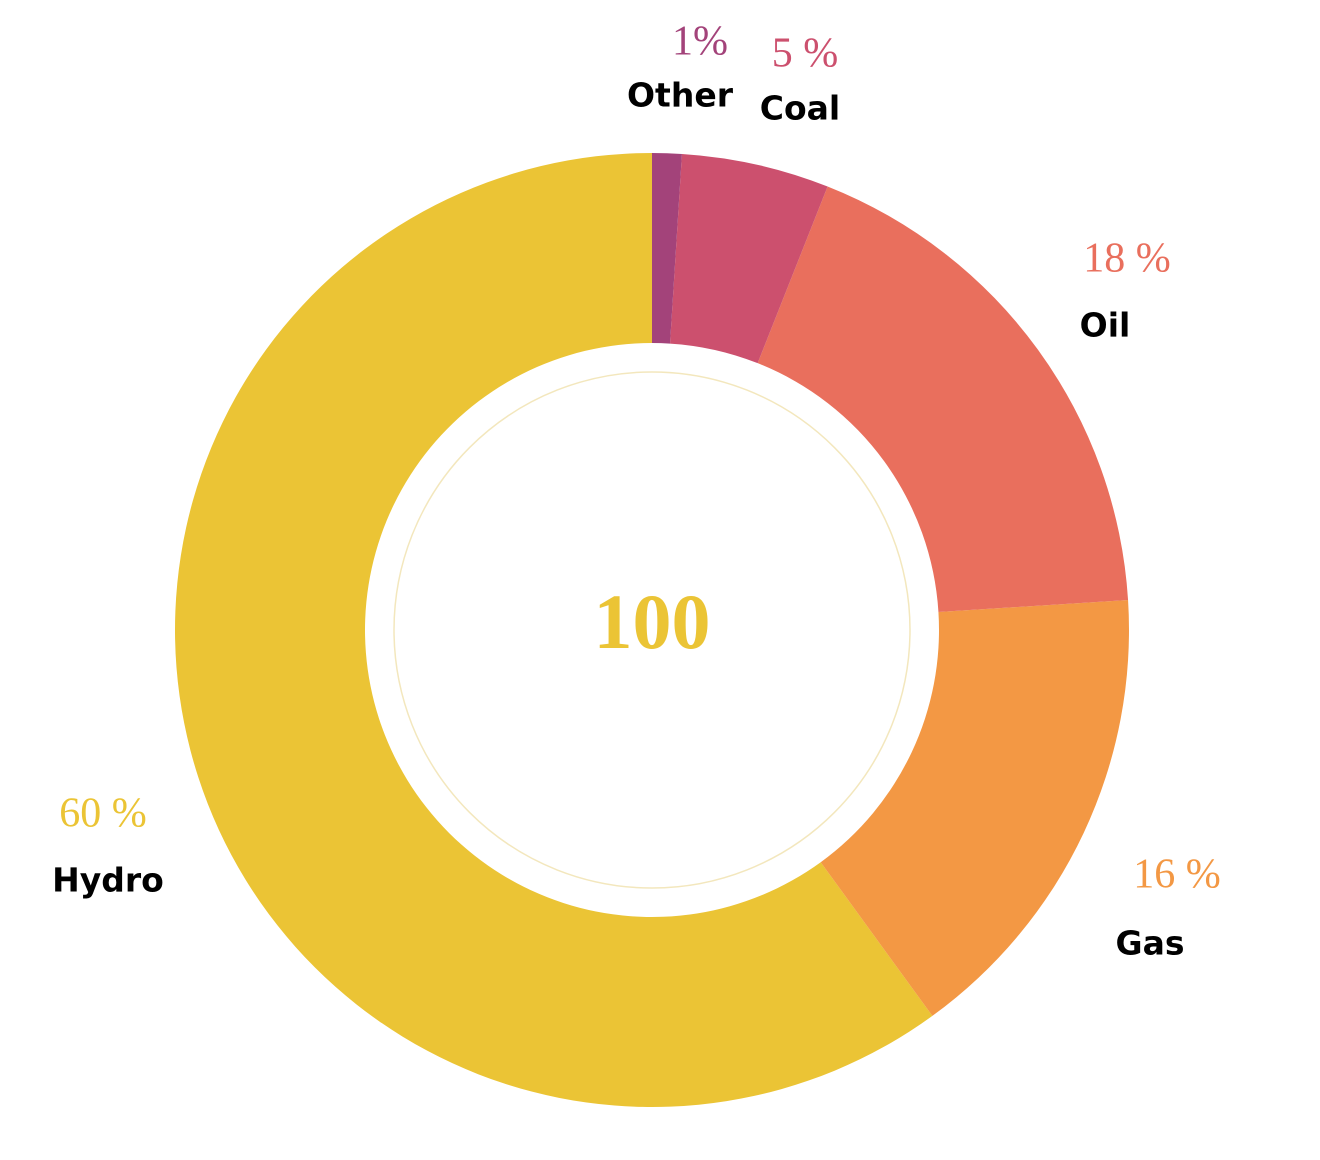  What do you see at coordinates (1177, 875) in the screenshot?
I see `value-label: 16 %` at bounding box center [1177, 875].